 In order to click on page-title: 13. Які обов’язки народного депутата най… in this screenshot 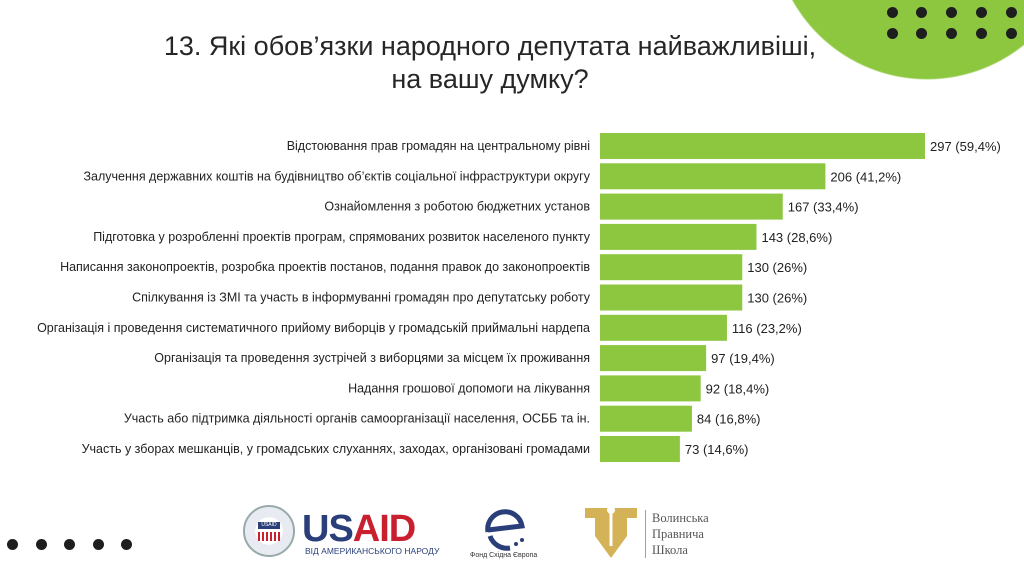, I will do `click(490, 63)`.